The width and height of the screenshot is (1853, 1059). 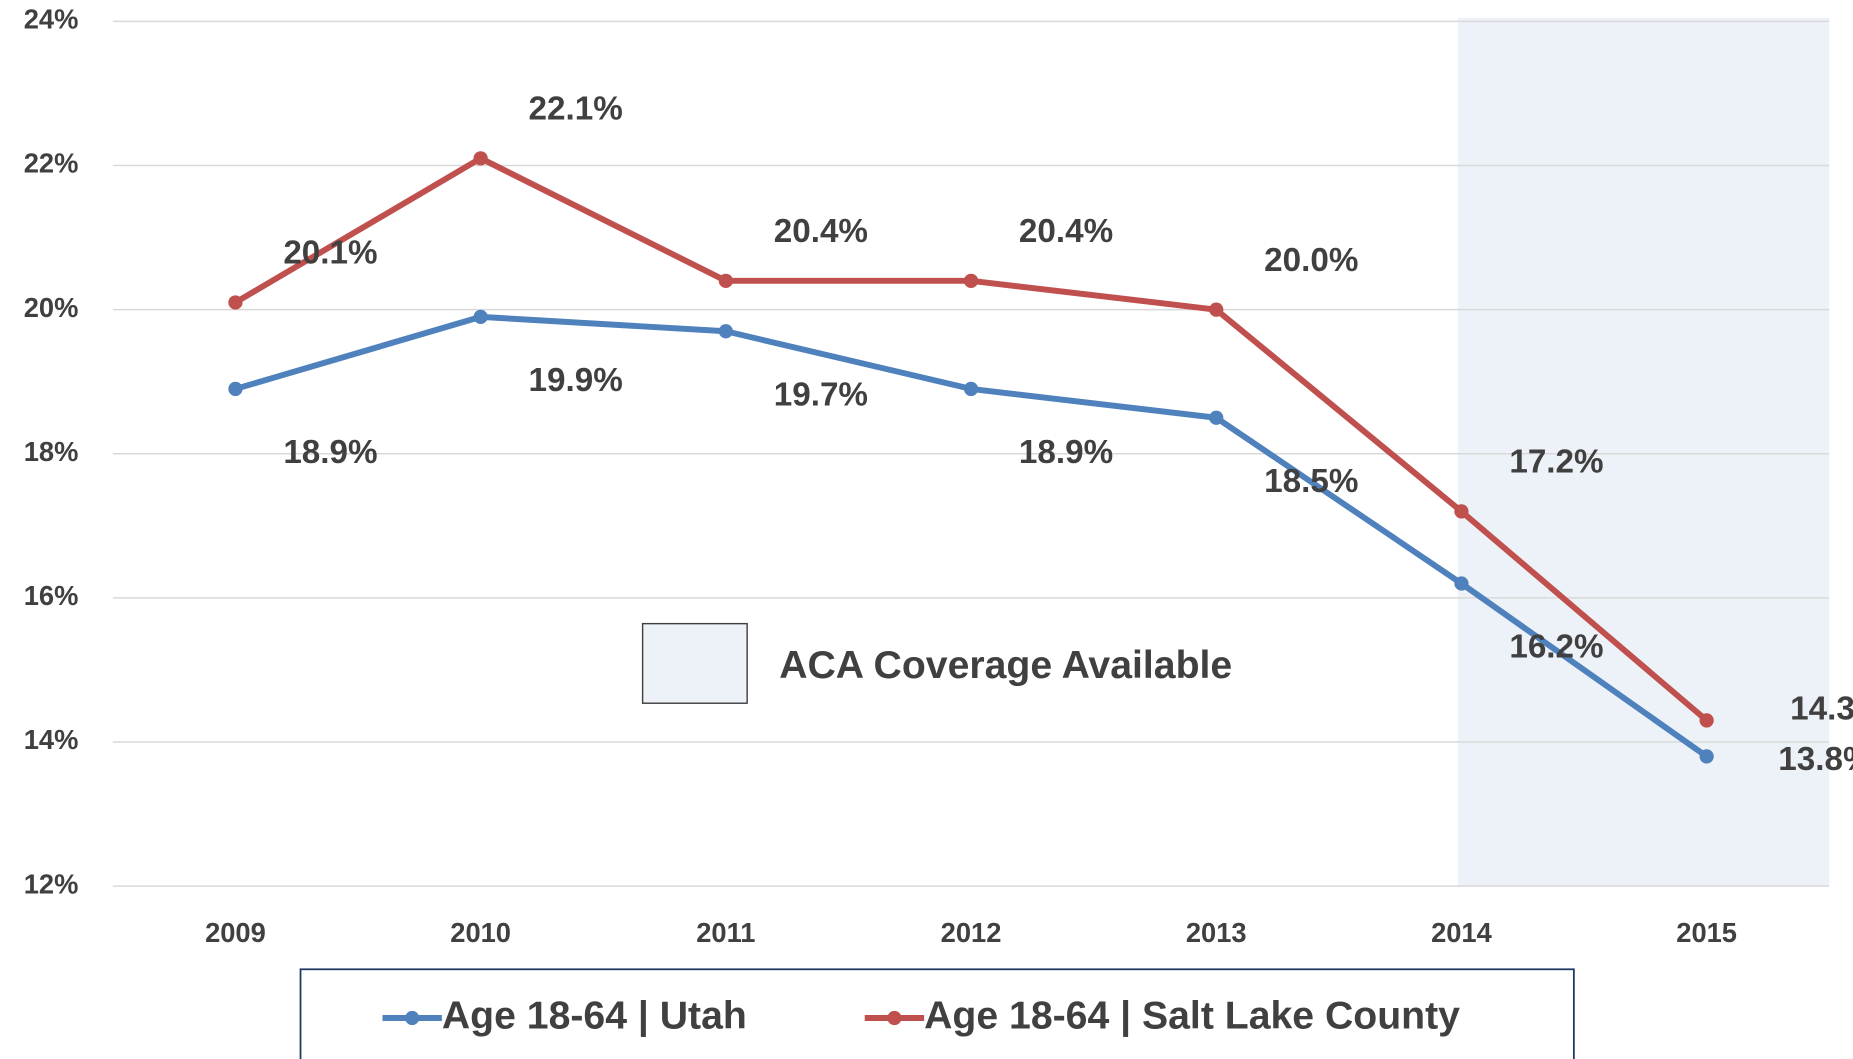 What do you see at coordinates (1821, 709) in the screenshot?
I see `data-label: 14.3%` at bounding box center [1821, 709].